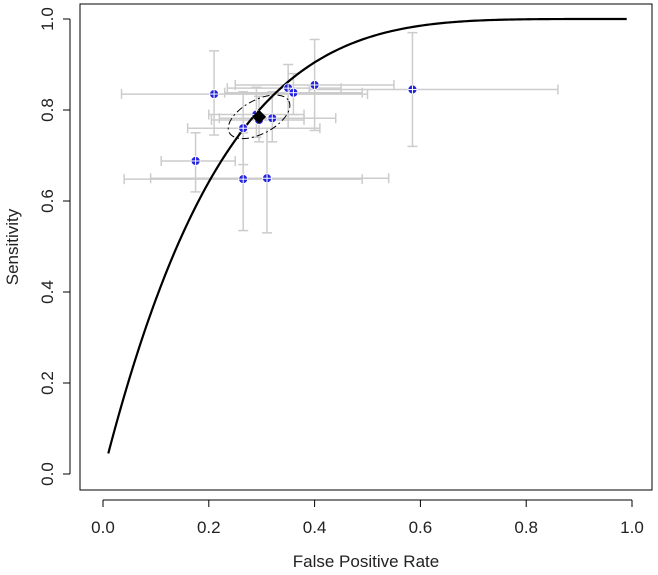  Describe the element at coordinates (315, 527) in the screenshot. I see `x-tick-label: 0.4` at that location.